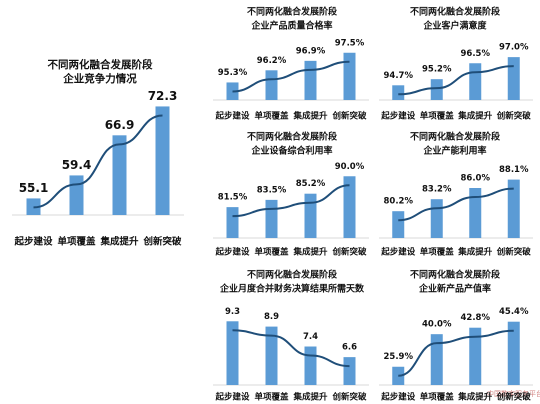  What do you see at coordinates (476, 54) in the screenshot?
I see `value-label: 96.5%` at bounding box center [476, 54].